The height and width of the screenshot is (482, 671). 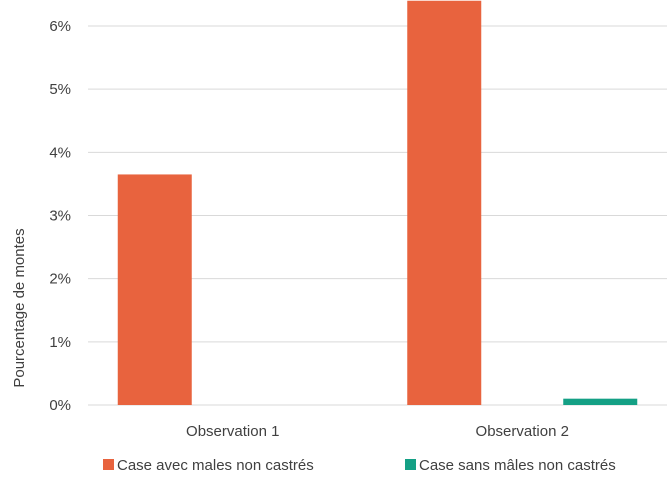 What do you see at coordinates (60, 152) in the screenshot?
I see `y-tick-label: 4%` at bounding box center [60, 152].